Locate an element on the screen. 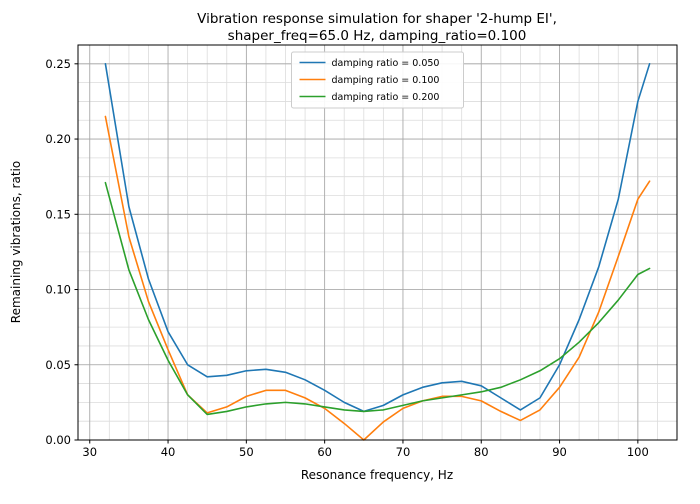 This screenshot has width=700, height=504. y-tick-label: 0.15 is located at coordinates (58, 214).